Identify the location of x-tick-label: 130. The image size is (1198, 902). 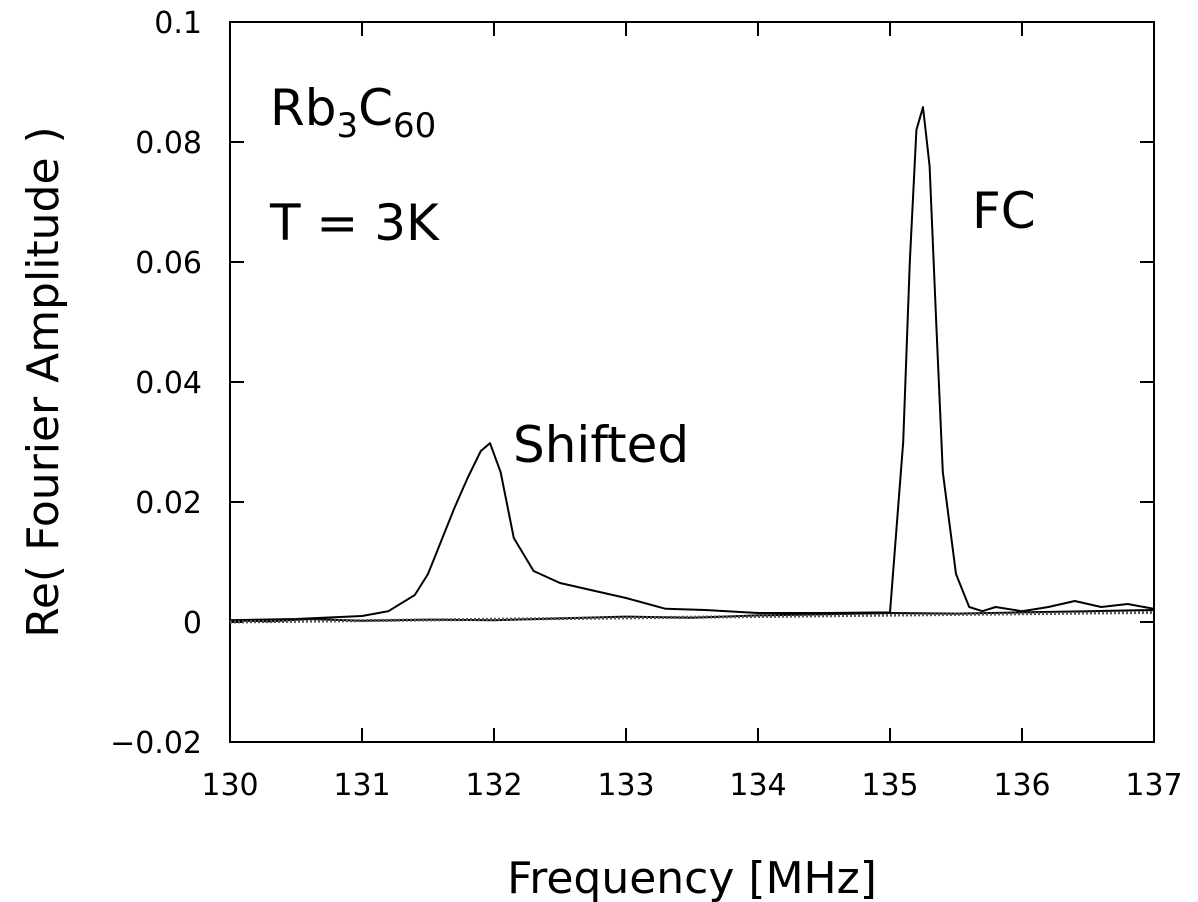
(229, 785).